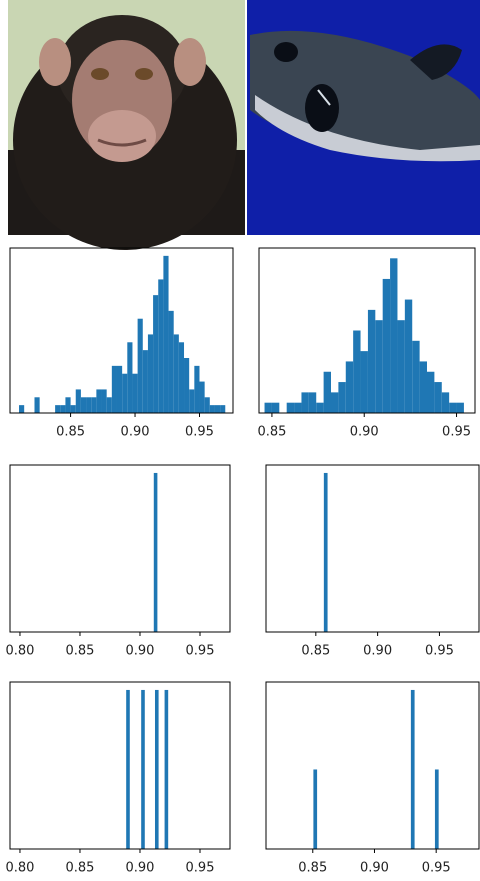 This screenshot has width=480, height=881. What do you see at coordinates (126, 125) in the screenshot?
I see `chimp-photo` at bounding box center [126, 125].